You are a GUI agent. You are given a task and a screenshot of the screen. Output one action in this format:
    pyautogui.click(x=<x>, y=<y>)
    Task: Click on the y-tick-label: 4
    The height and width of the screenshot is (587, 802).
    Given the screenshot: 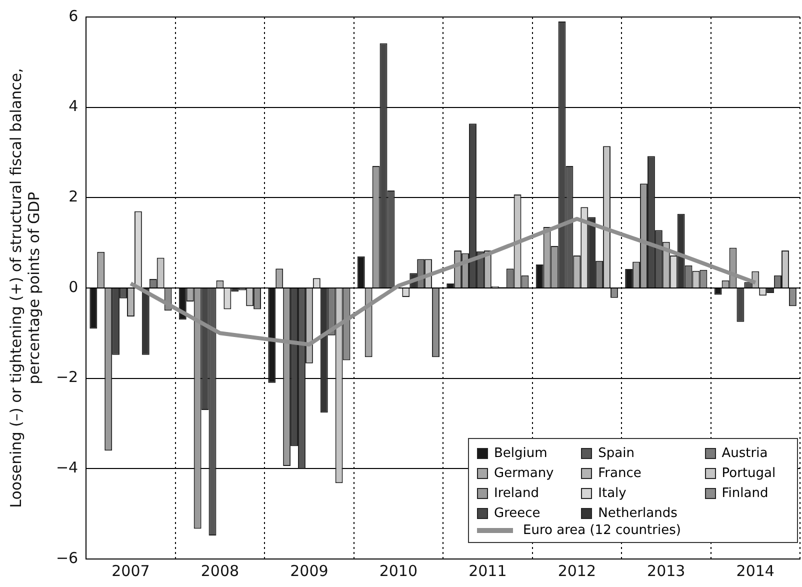 What is the action you would take?
    pyautogui.click(x=73, y=106)
    